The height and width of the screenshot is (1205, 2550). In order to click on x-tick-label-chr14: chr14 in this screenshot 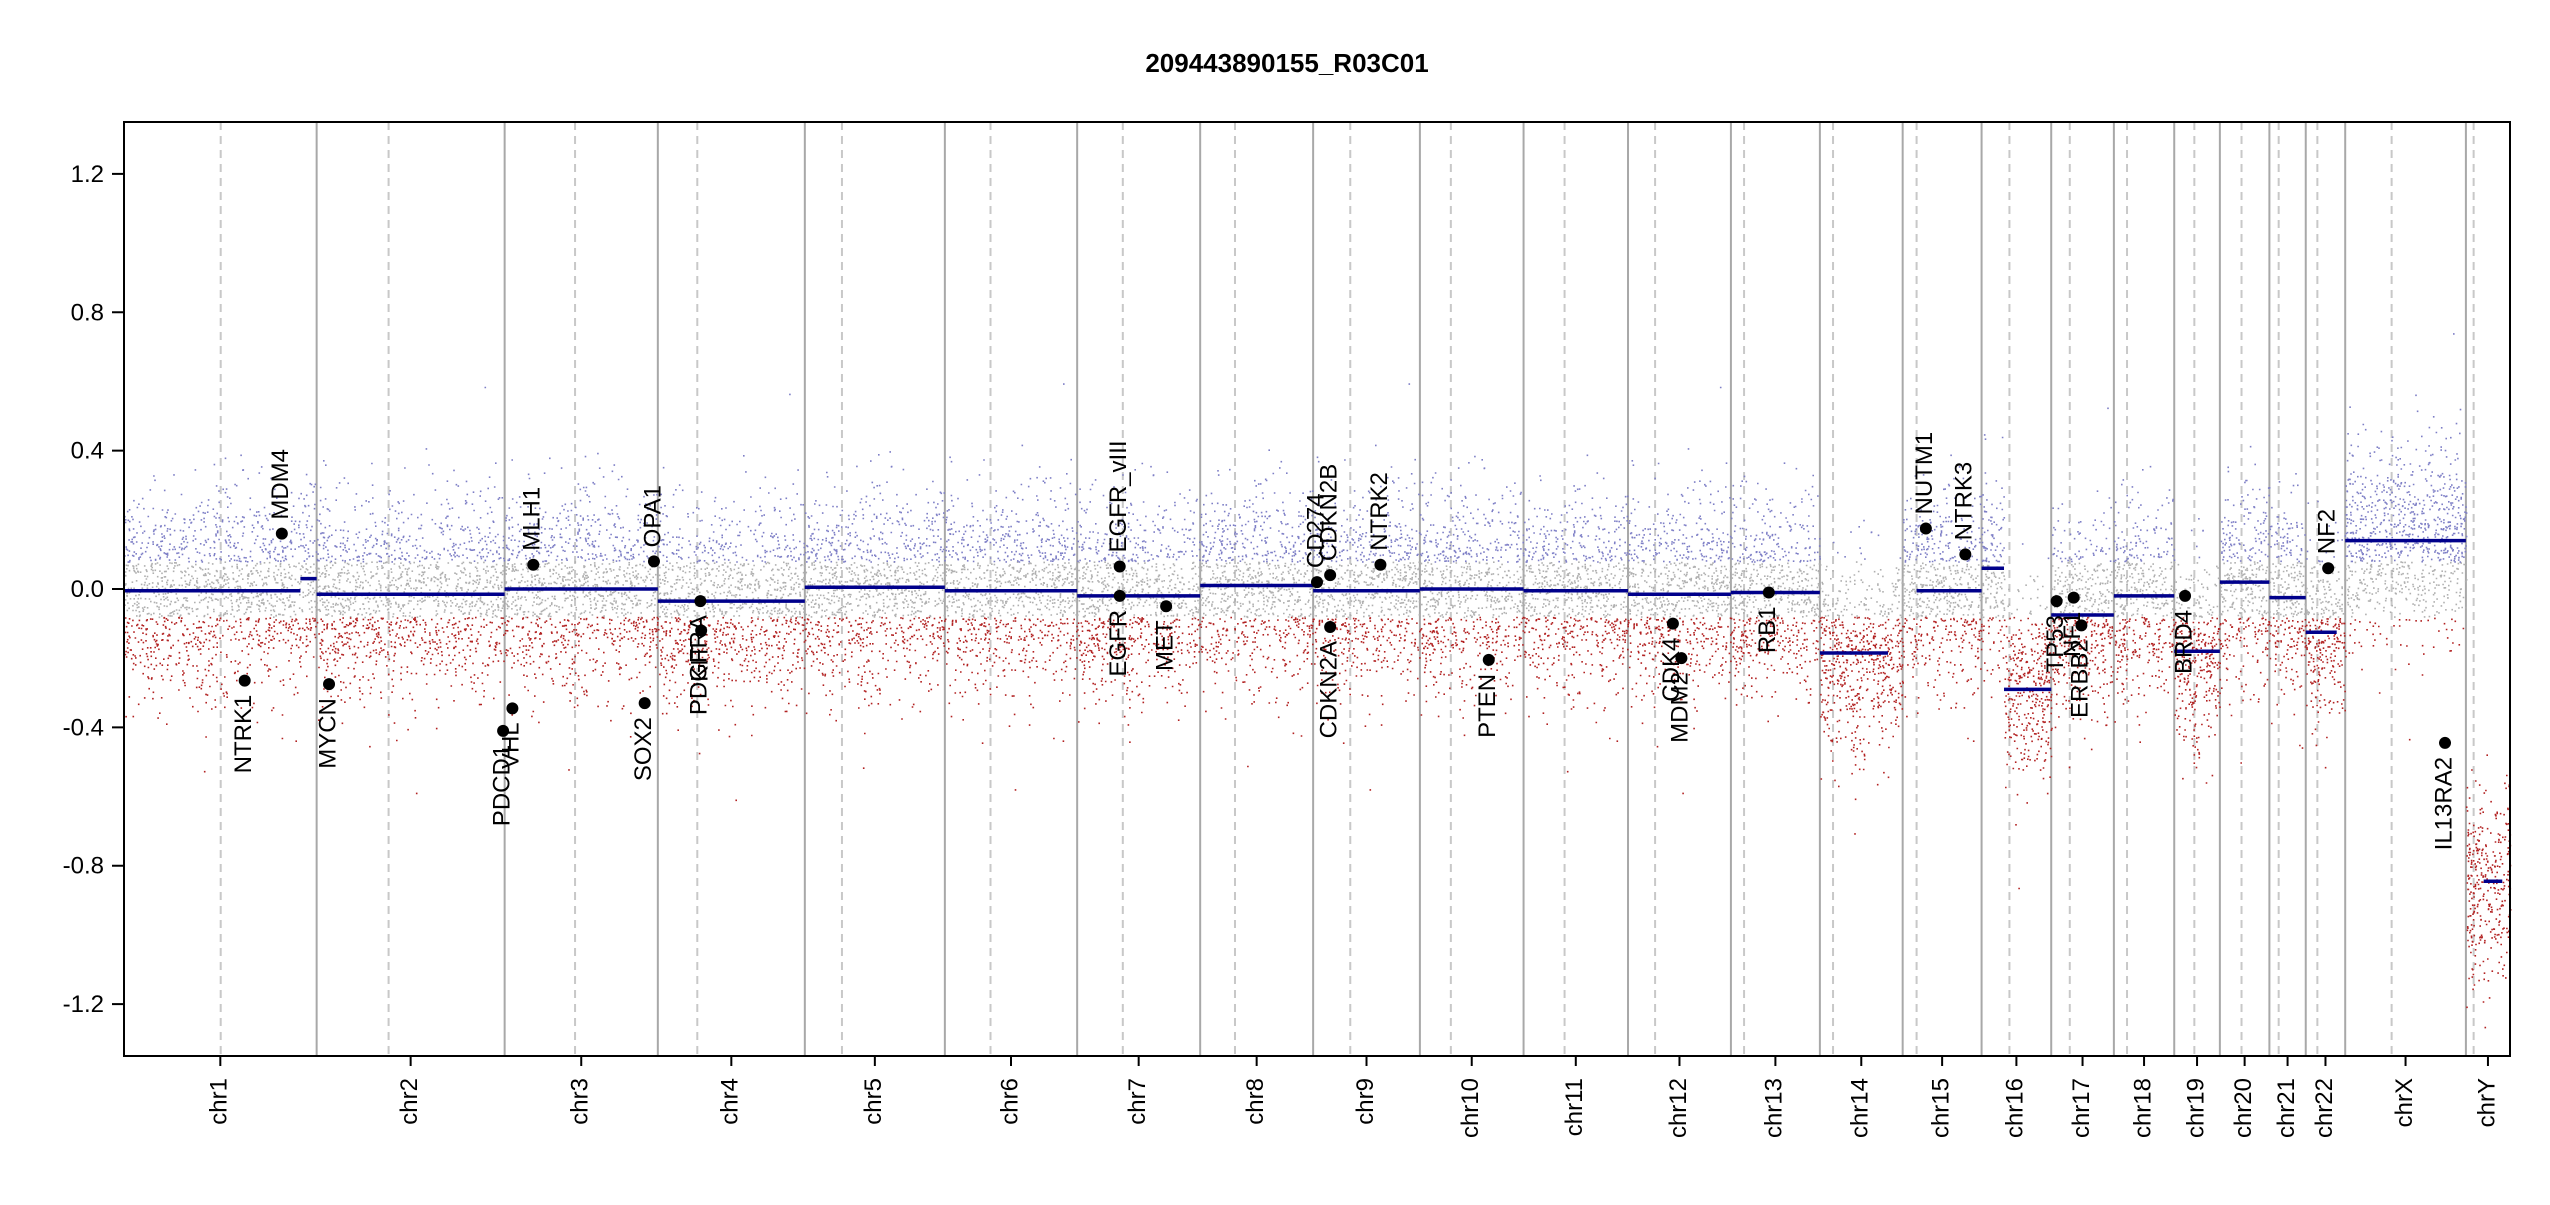, I will do `click(1860, 1108)`.